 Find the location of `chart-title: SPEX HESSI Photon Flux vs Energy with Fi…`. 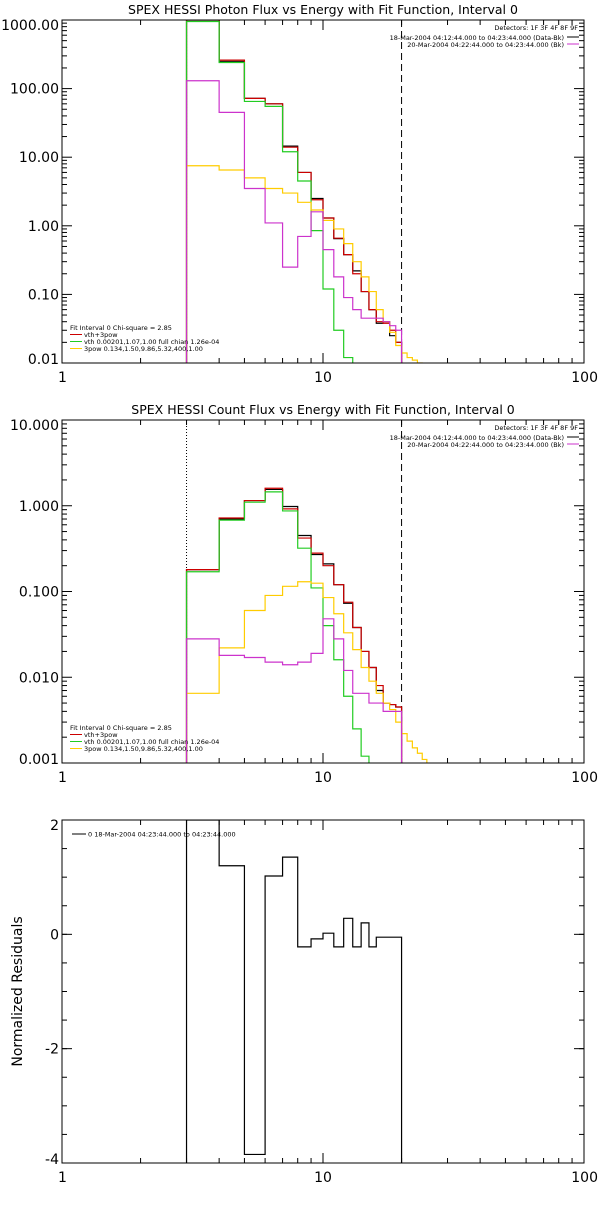

chart-title: SPEX HESSI Photon Flux vs Energy with Fi… is located at coordinates (323, 9).